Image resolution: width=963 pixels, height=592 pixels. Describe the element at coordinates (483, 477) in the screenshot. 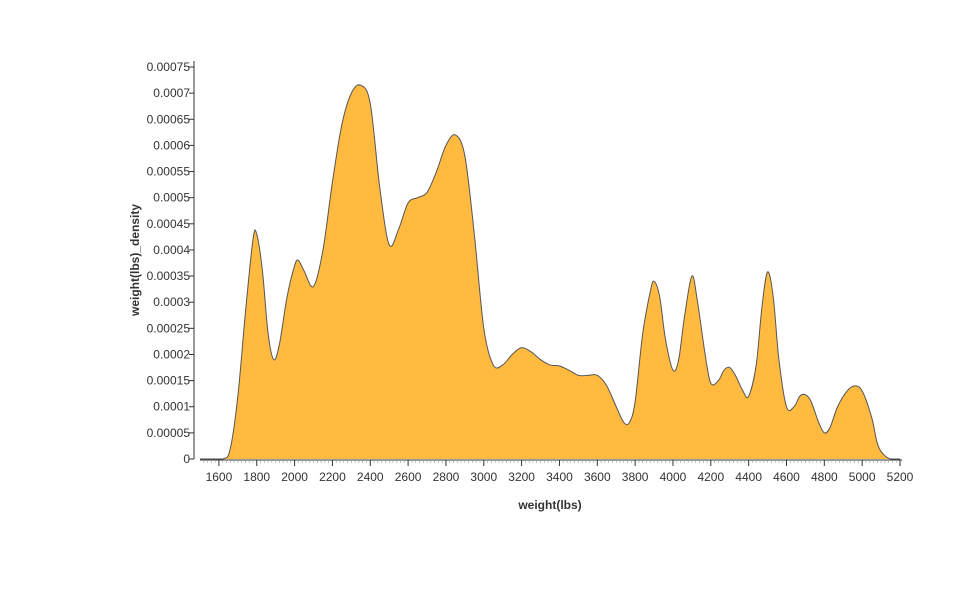

I see `x-tick-label: 3000` at that location.